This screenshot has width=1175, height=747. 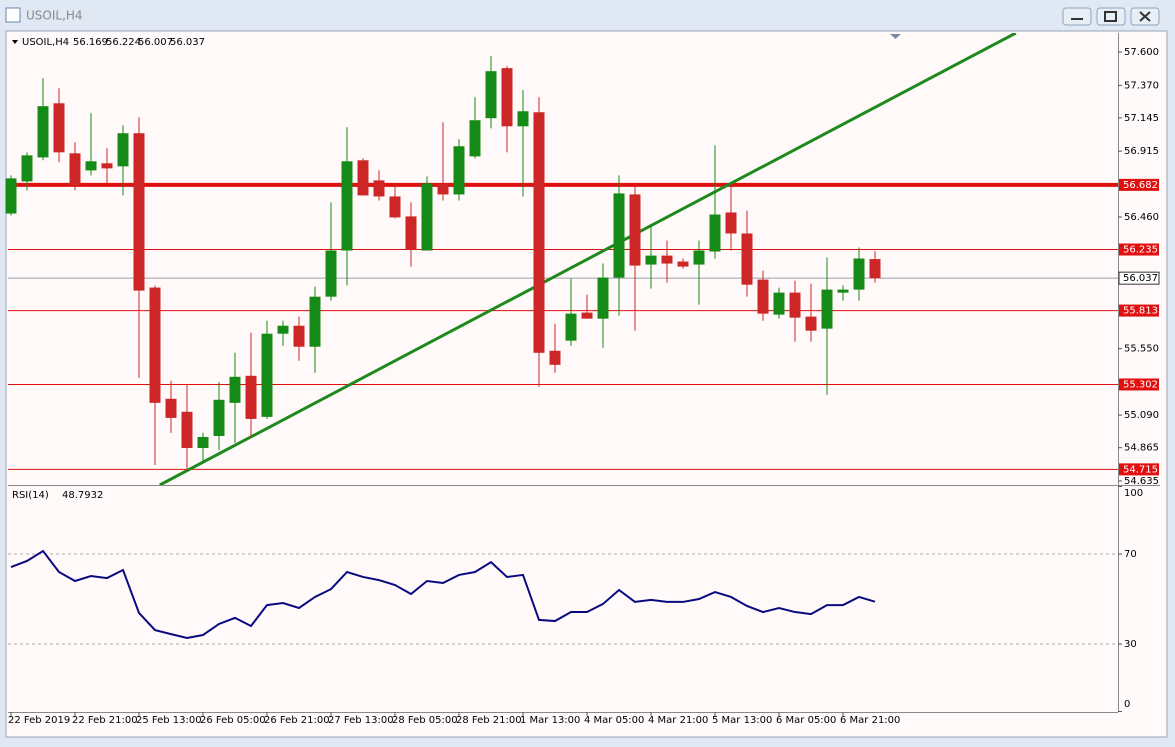 What do you see at coordinates (1141, 52) in the screenshot?
I see `y-tick-label: 57.600` at bounding box center [1141, 52].